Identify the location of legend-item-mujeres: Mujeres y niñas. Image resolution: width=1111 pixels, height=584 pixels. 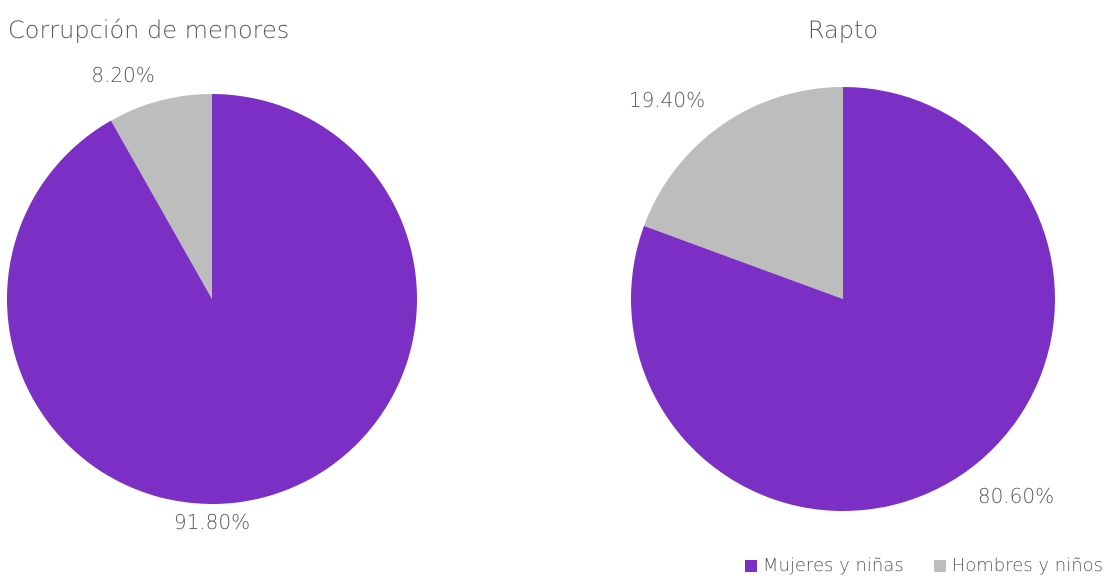
(824, 565).